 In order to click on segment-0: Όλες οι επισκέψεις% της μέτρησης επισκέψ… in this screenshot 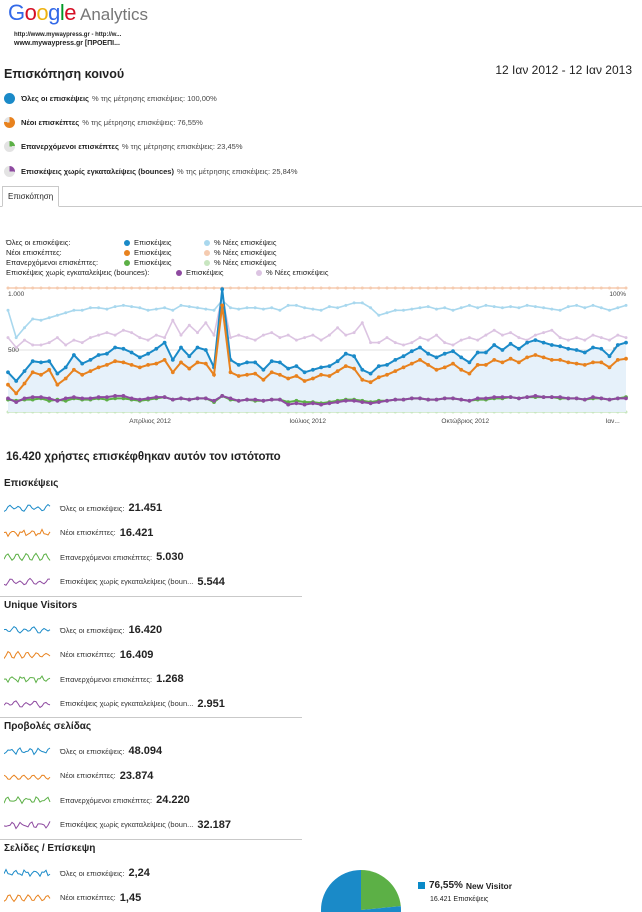, I will do `click(110, 98)`.